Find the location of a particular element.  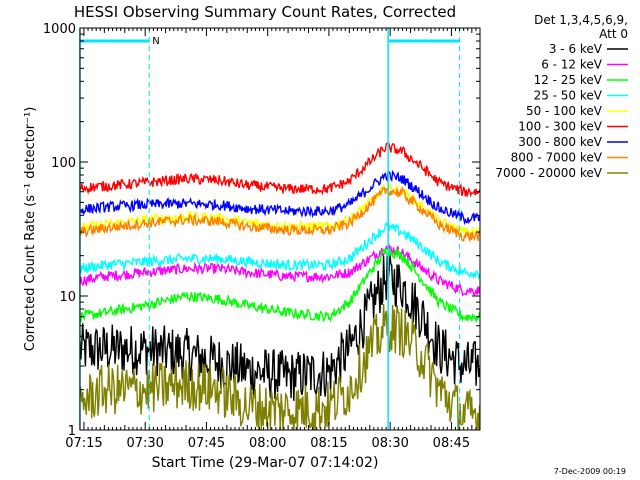

legend-label-5: 100 - 300 keV is located at coordinates (560, 127).